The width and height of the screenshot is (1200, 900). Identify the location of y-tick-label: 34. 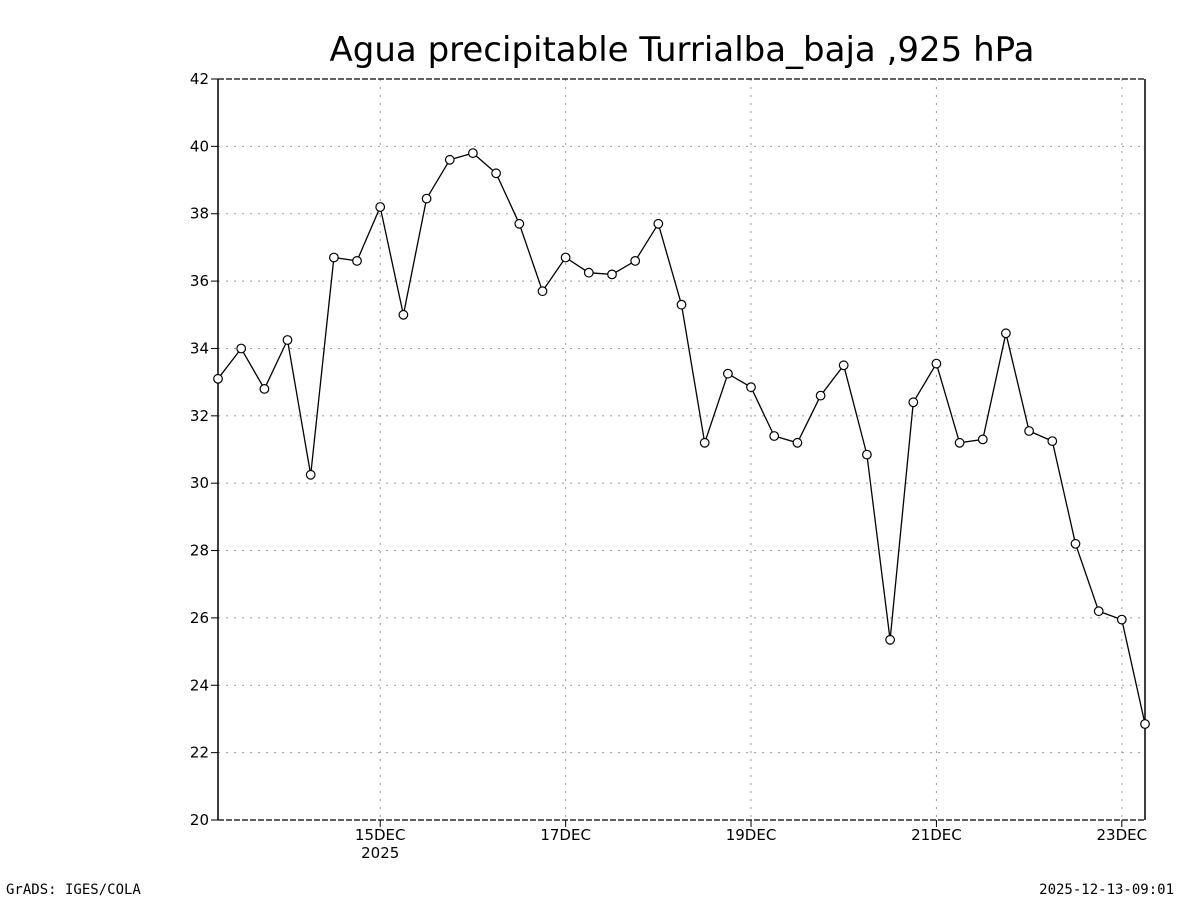
(199, 348).